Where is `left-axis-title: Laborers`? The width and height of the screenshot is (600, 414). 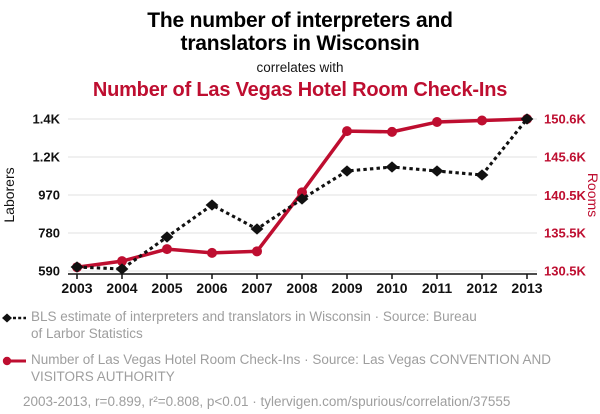 left-axis-title: Laborers is located at coordinates (9, 194).